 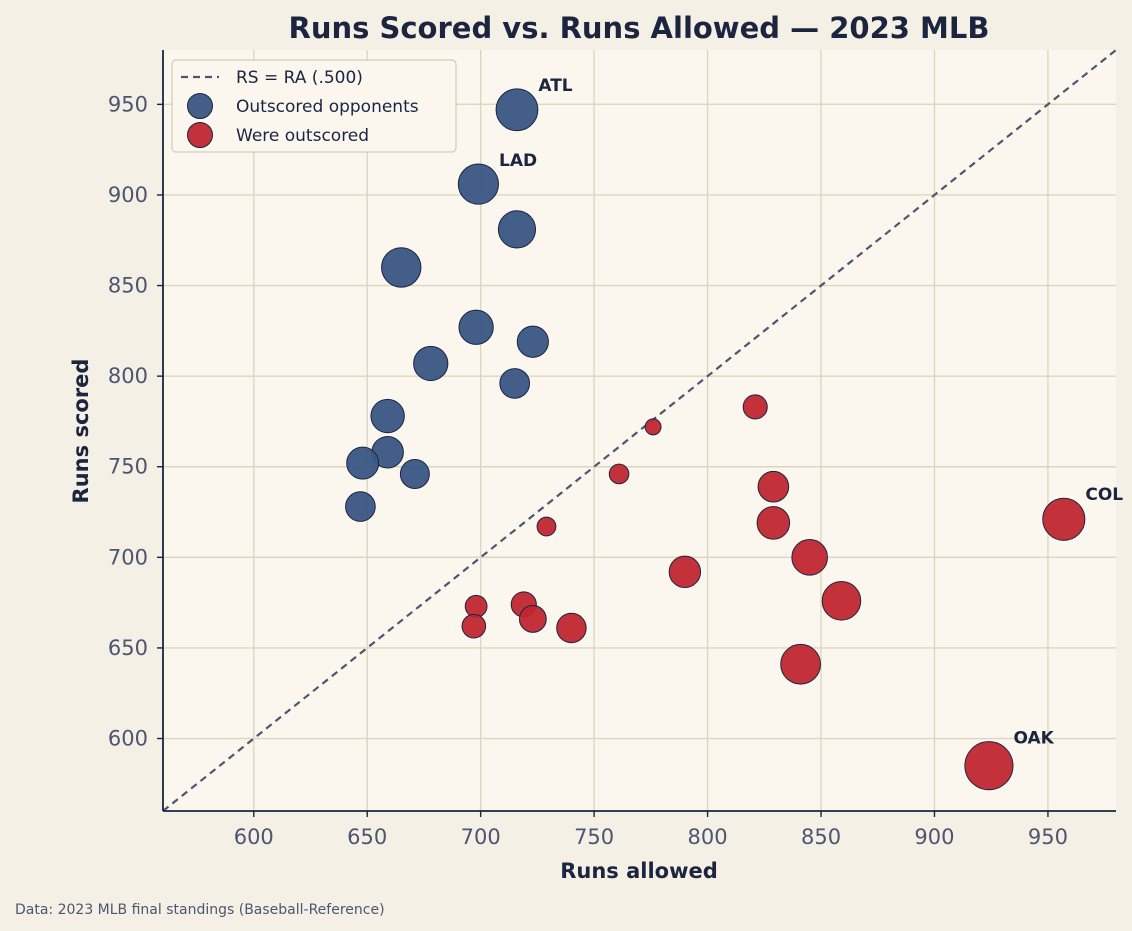 What do you see at coordinates (327, 107) in the screenshot?
I see `legend-outscored-label: Outscored opponents` at bounding box center [327, 107].